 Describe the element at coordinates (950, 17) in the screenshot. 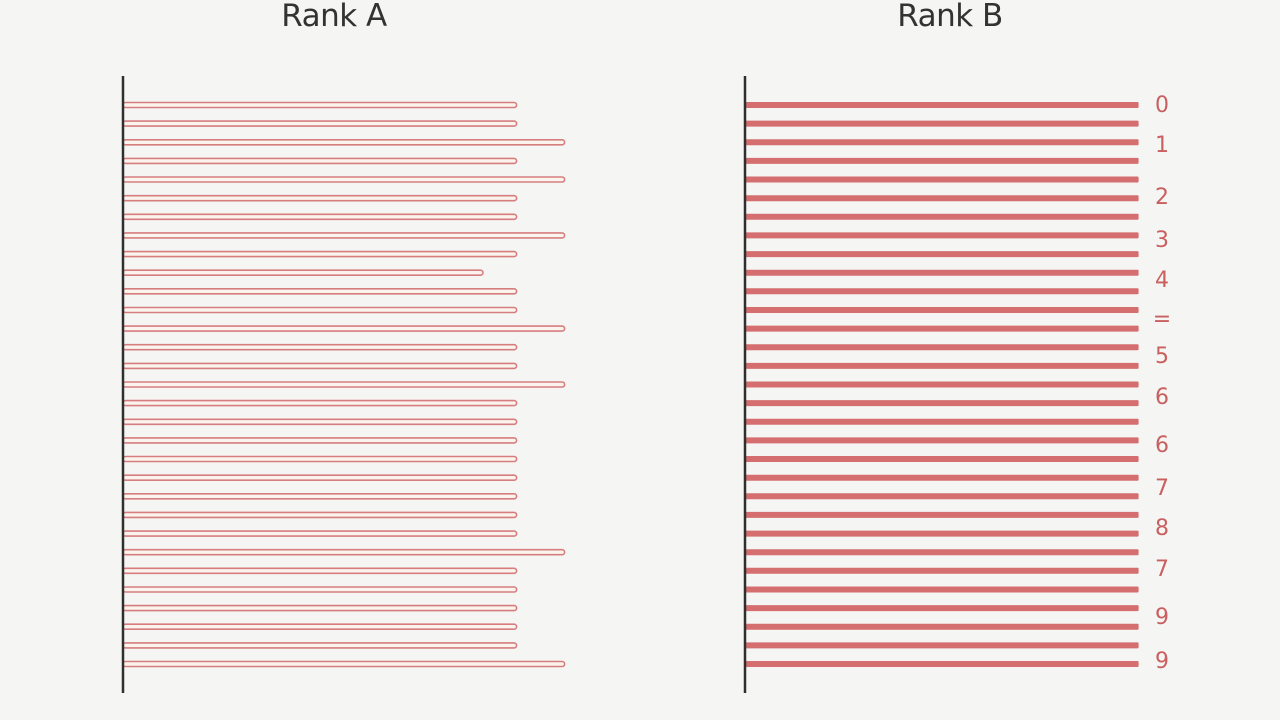

I see `rank-b-title: Rank B` at that location.